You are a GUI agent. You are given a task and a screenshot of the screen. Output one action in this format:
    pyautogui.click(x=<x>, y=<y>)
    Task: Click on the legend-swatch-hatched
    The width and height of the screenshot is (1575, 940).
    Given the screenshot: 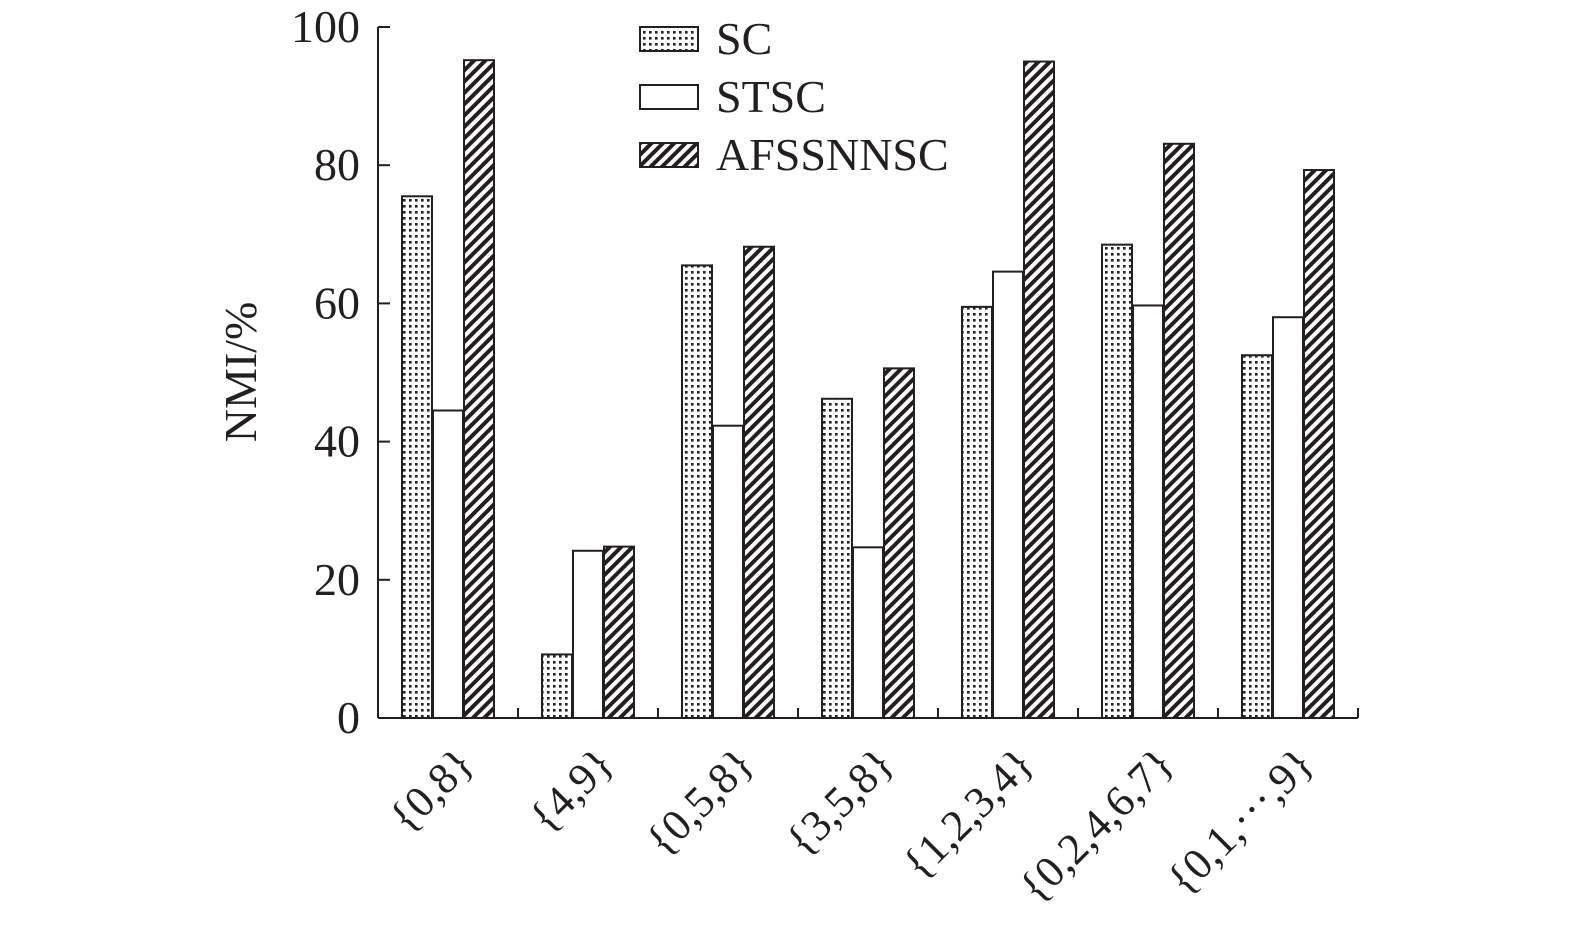 What is the action you would take?
    pyautogui.click(x=669, y=155)
    